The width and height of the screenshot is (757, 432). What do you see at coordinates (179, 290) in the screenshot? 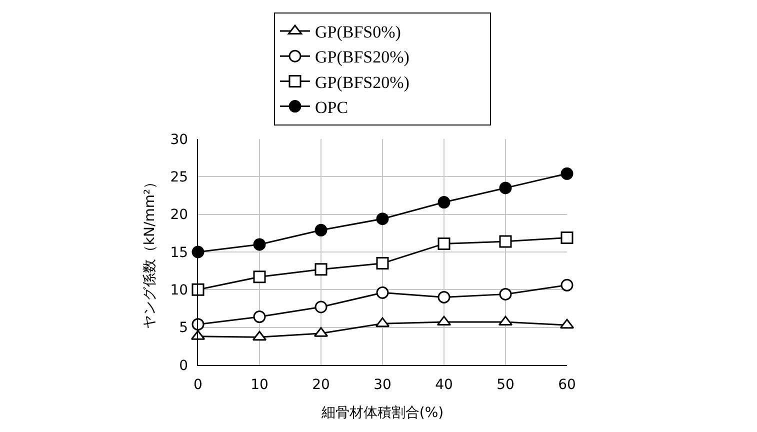
I see `y-tick-label: 10` at bounding box center [179, 290].